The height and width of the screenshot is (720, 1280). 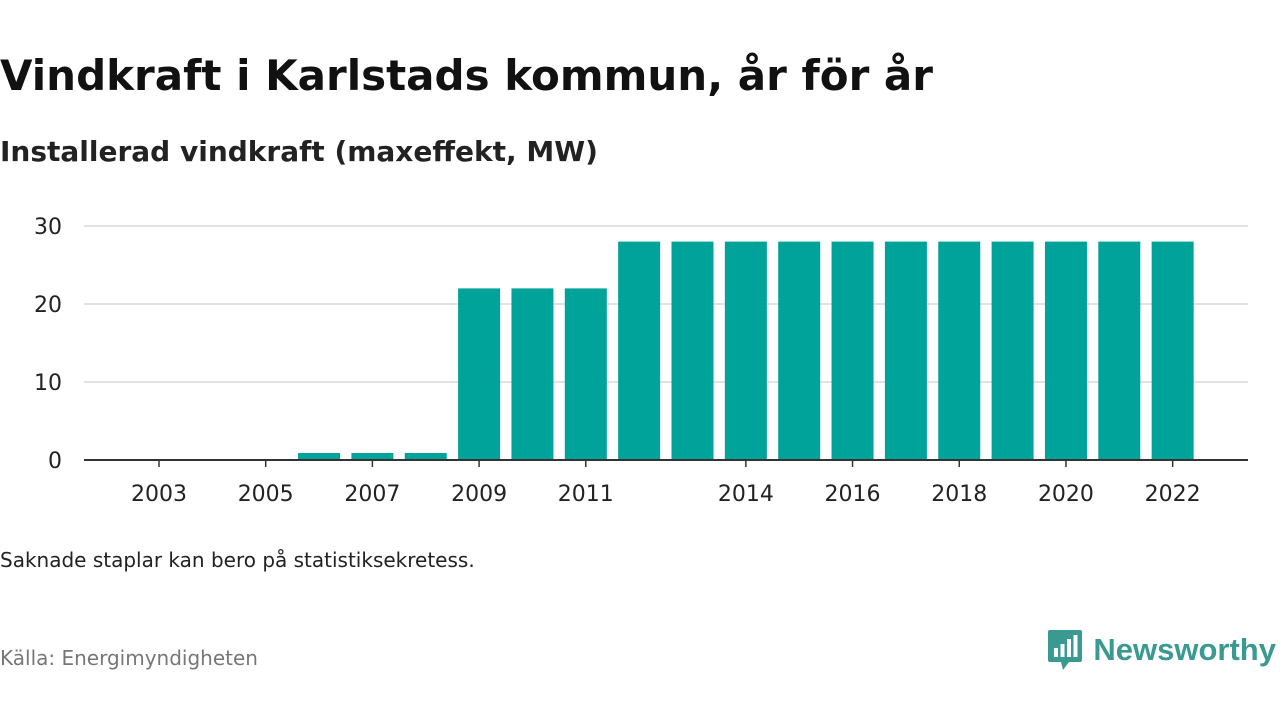 What do you see at coordinates (479, 494) in the screenshot?
I see `x-tick-label: 2009` at bounding box center [479, 494].